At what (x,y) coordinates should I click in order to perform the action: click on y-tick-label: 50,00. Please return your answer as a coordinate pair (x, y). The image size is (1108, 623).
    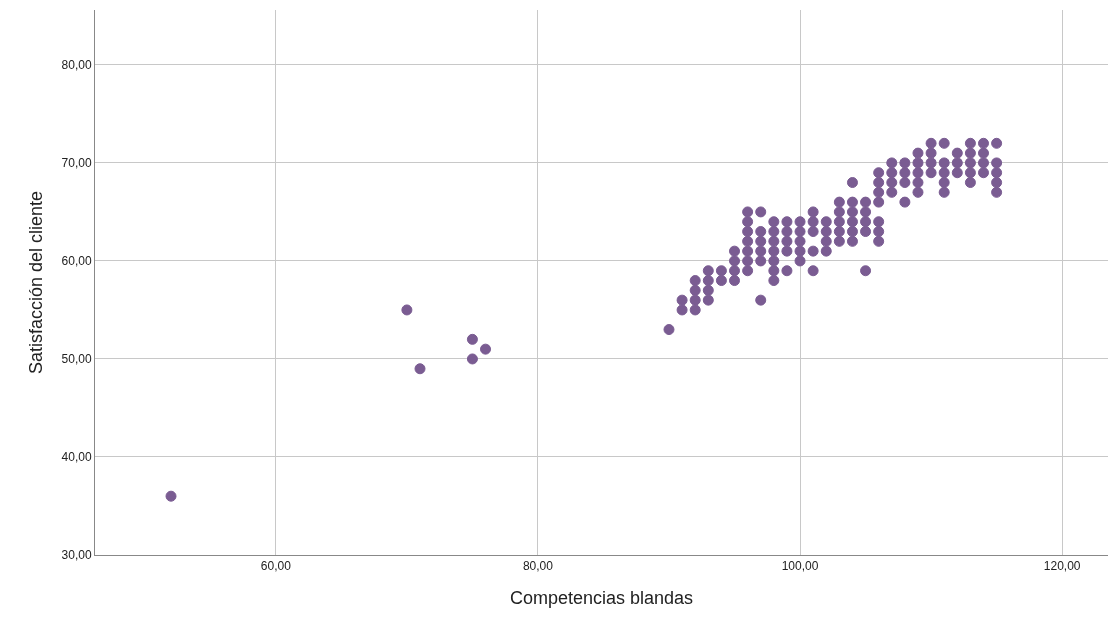
    Looking at the image, I should click on (76, 359).